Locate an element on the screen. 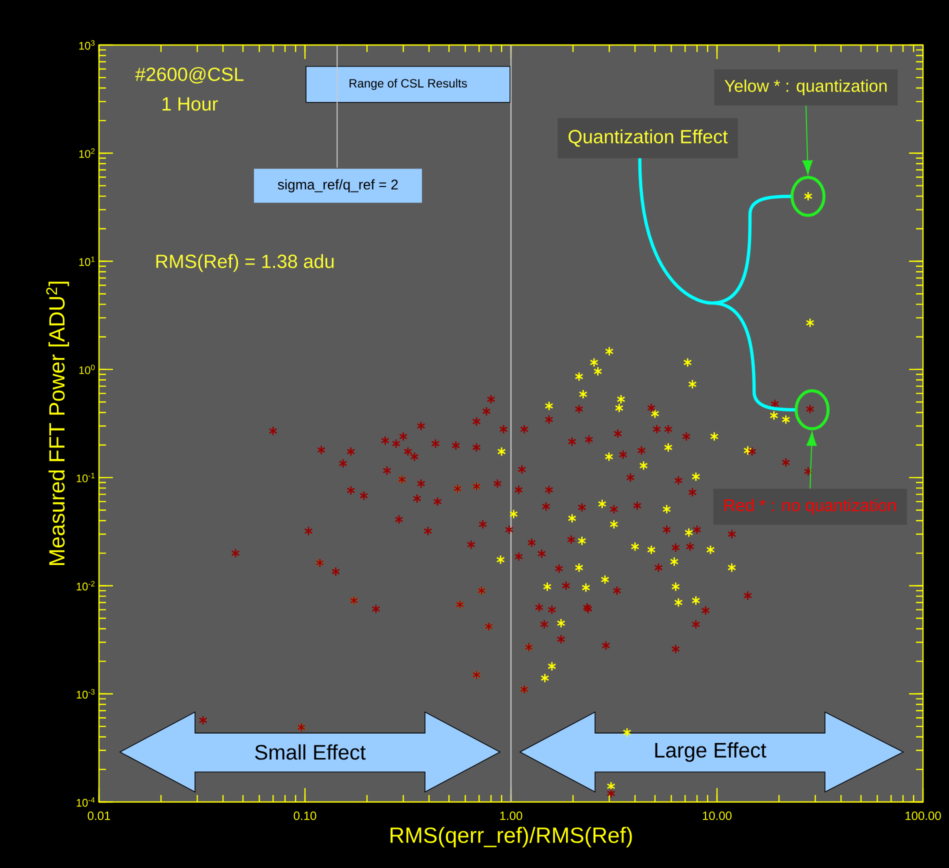  x-axis-title: RMS(qerr_ref)/RMS(Ref) is located at coordinates (511, 837).